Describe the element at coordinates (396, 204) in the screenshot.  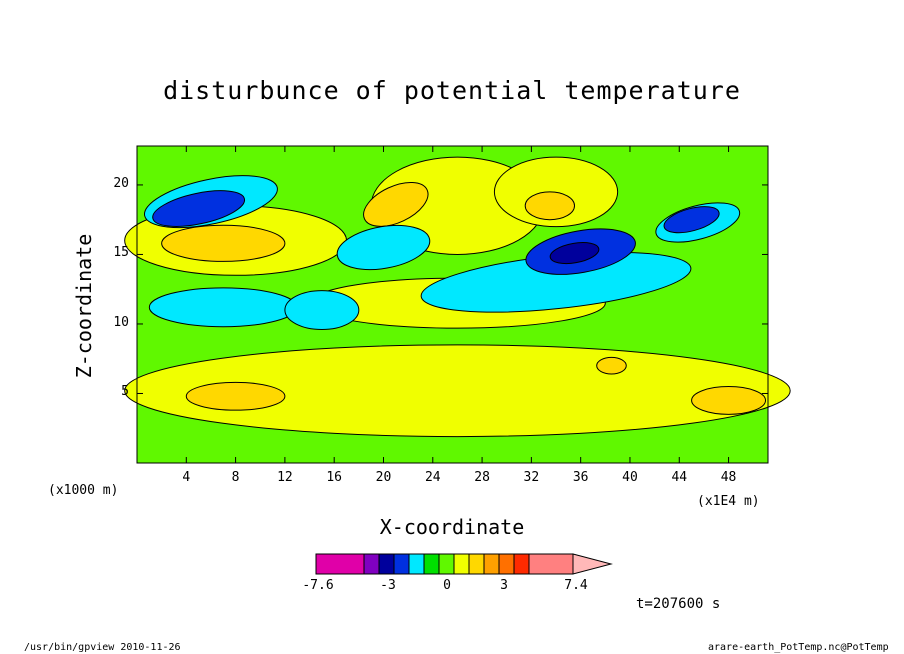
I see `max-center` at that location.